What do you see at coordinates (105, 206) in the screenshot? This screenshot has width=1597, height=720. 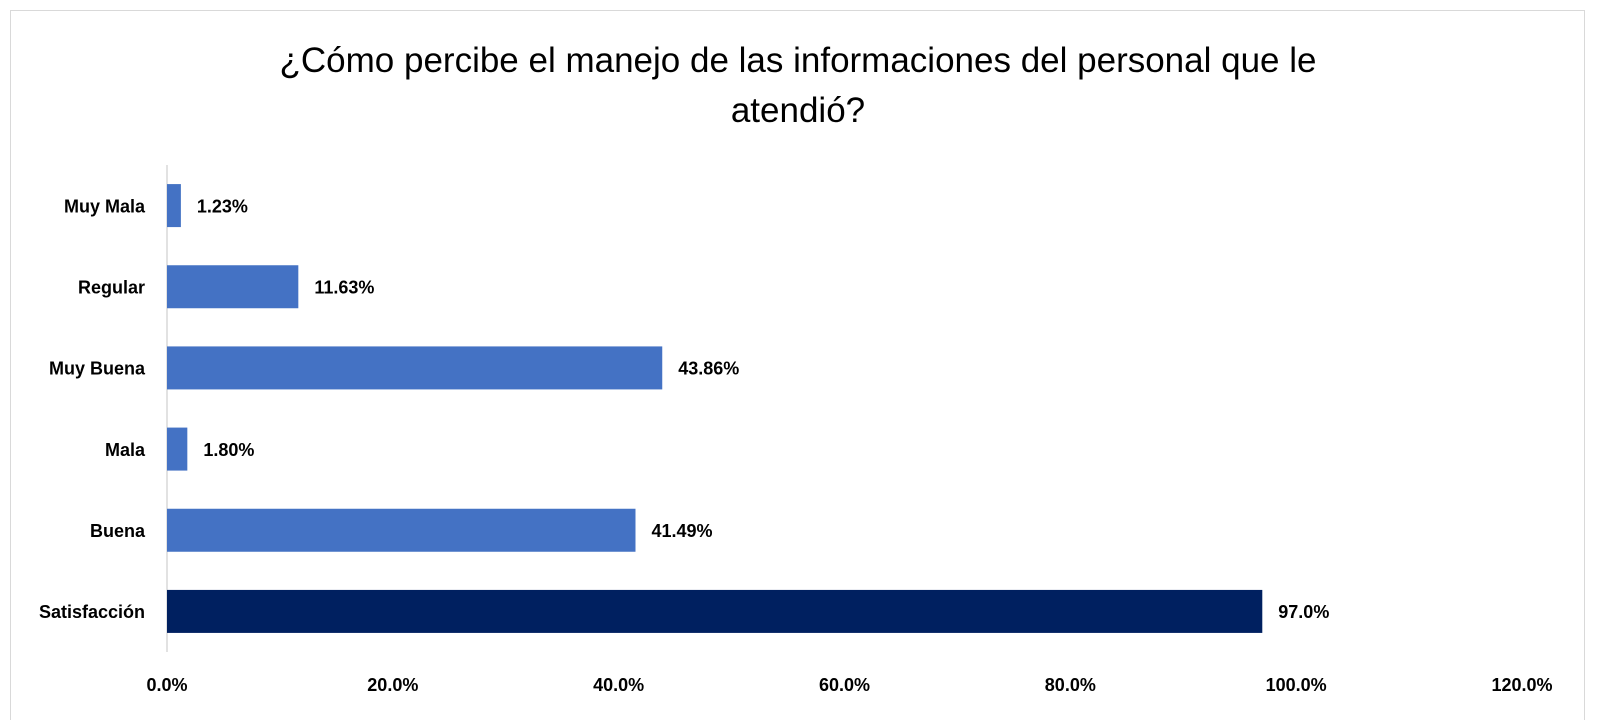 I see `y-tick-label: Muy Mala` at bounding box center [105, 206].